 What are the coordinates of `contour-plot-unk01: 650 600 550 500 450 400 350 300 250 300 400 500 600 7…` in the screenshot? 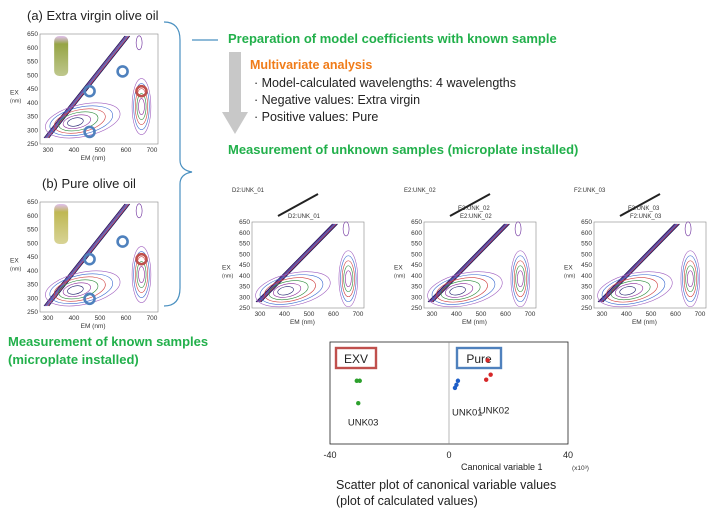 It's located at (293, 257).